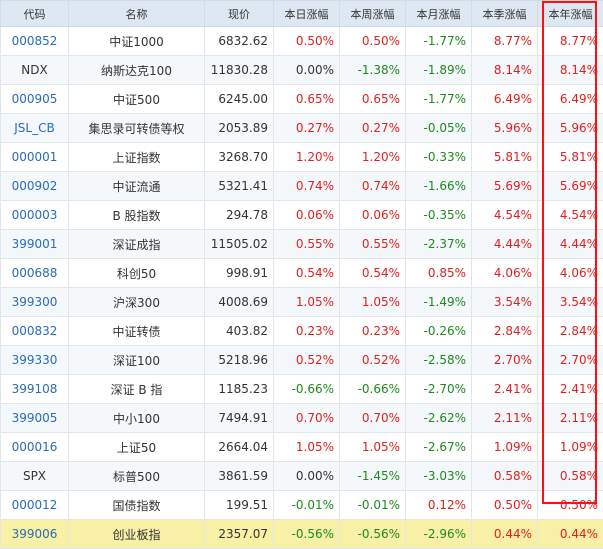 This screenshot has height=549, width=603. I want to click on column-header-month-change: 本月涨幅, so click(439, 14).